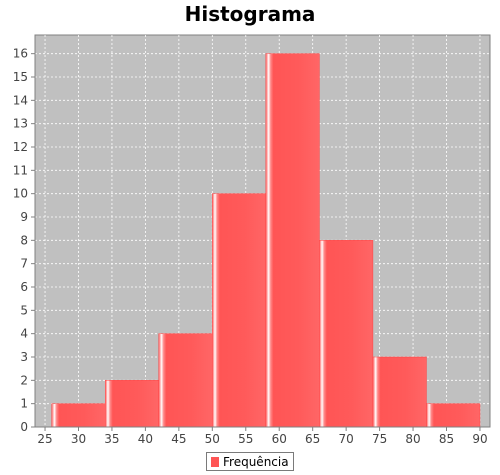 This screenshot has width=500, height=475. What do you see at coordinates (245, 439) in the screenshot?
I see `x-tick-label: 55` at bounding box center [245, 439].